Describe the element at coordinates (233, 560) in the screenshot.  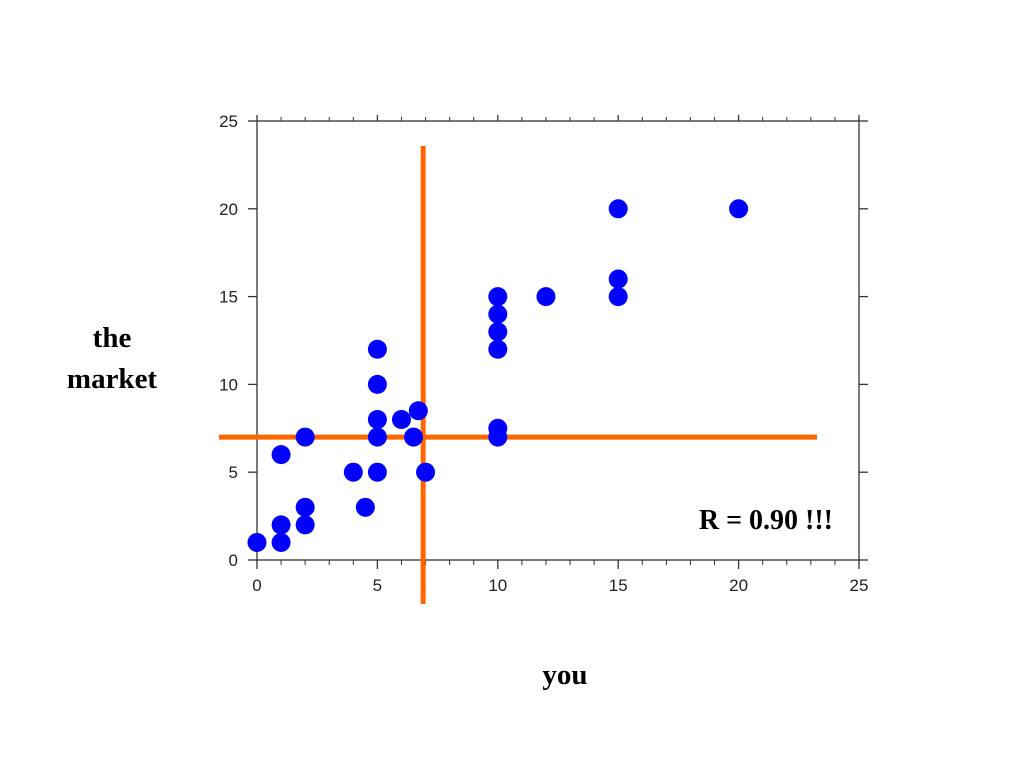
I see `y-tick-label: 0` at that location.